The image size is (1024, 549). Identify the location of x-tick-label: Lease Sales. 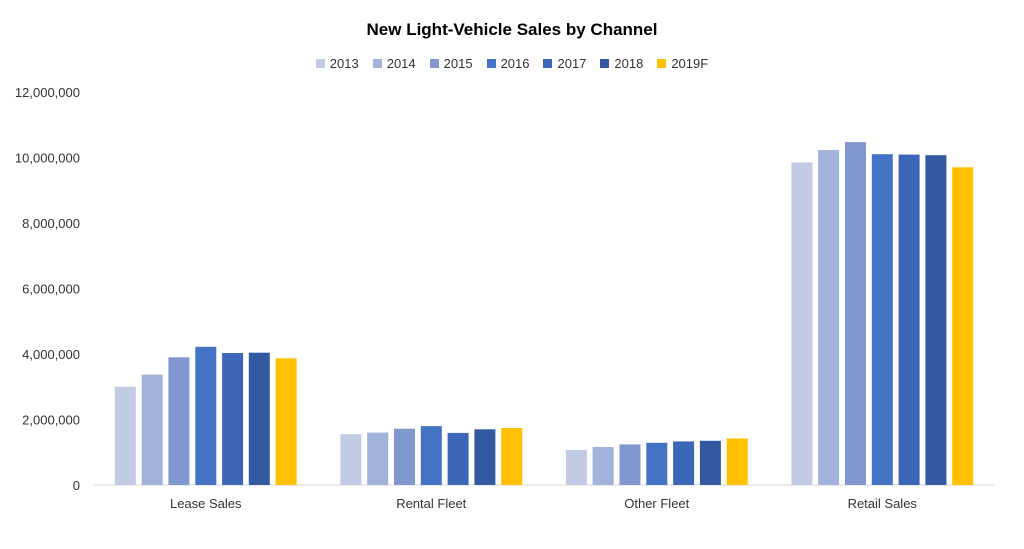
(206, 503).